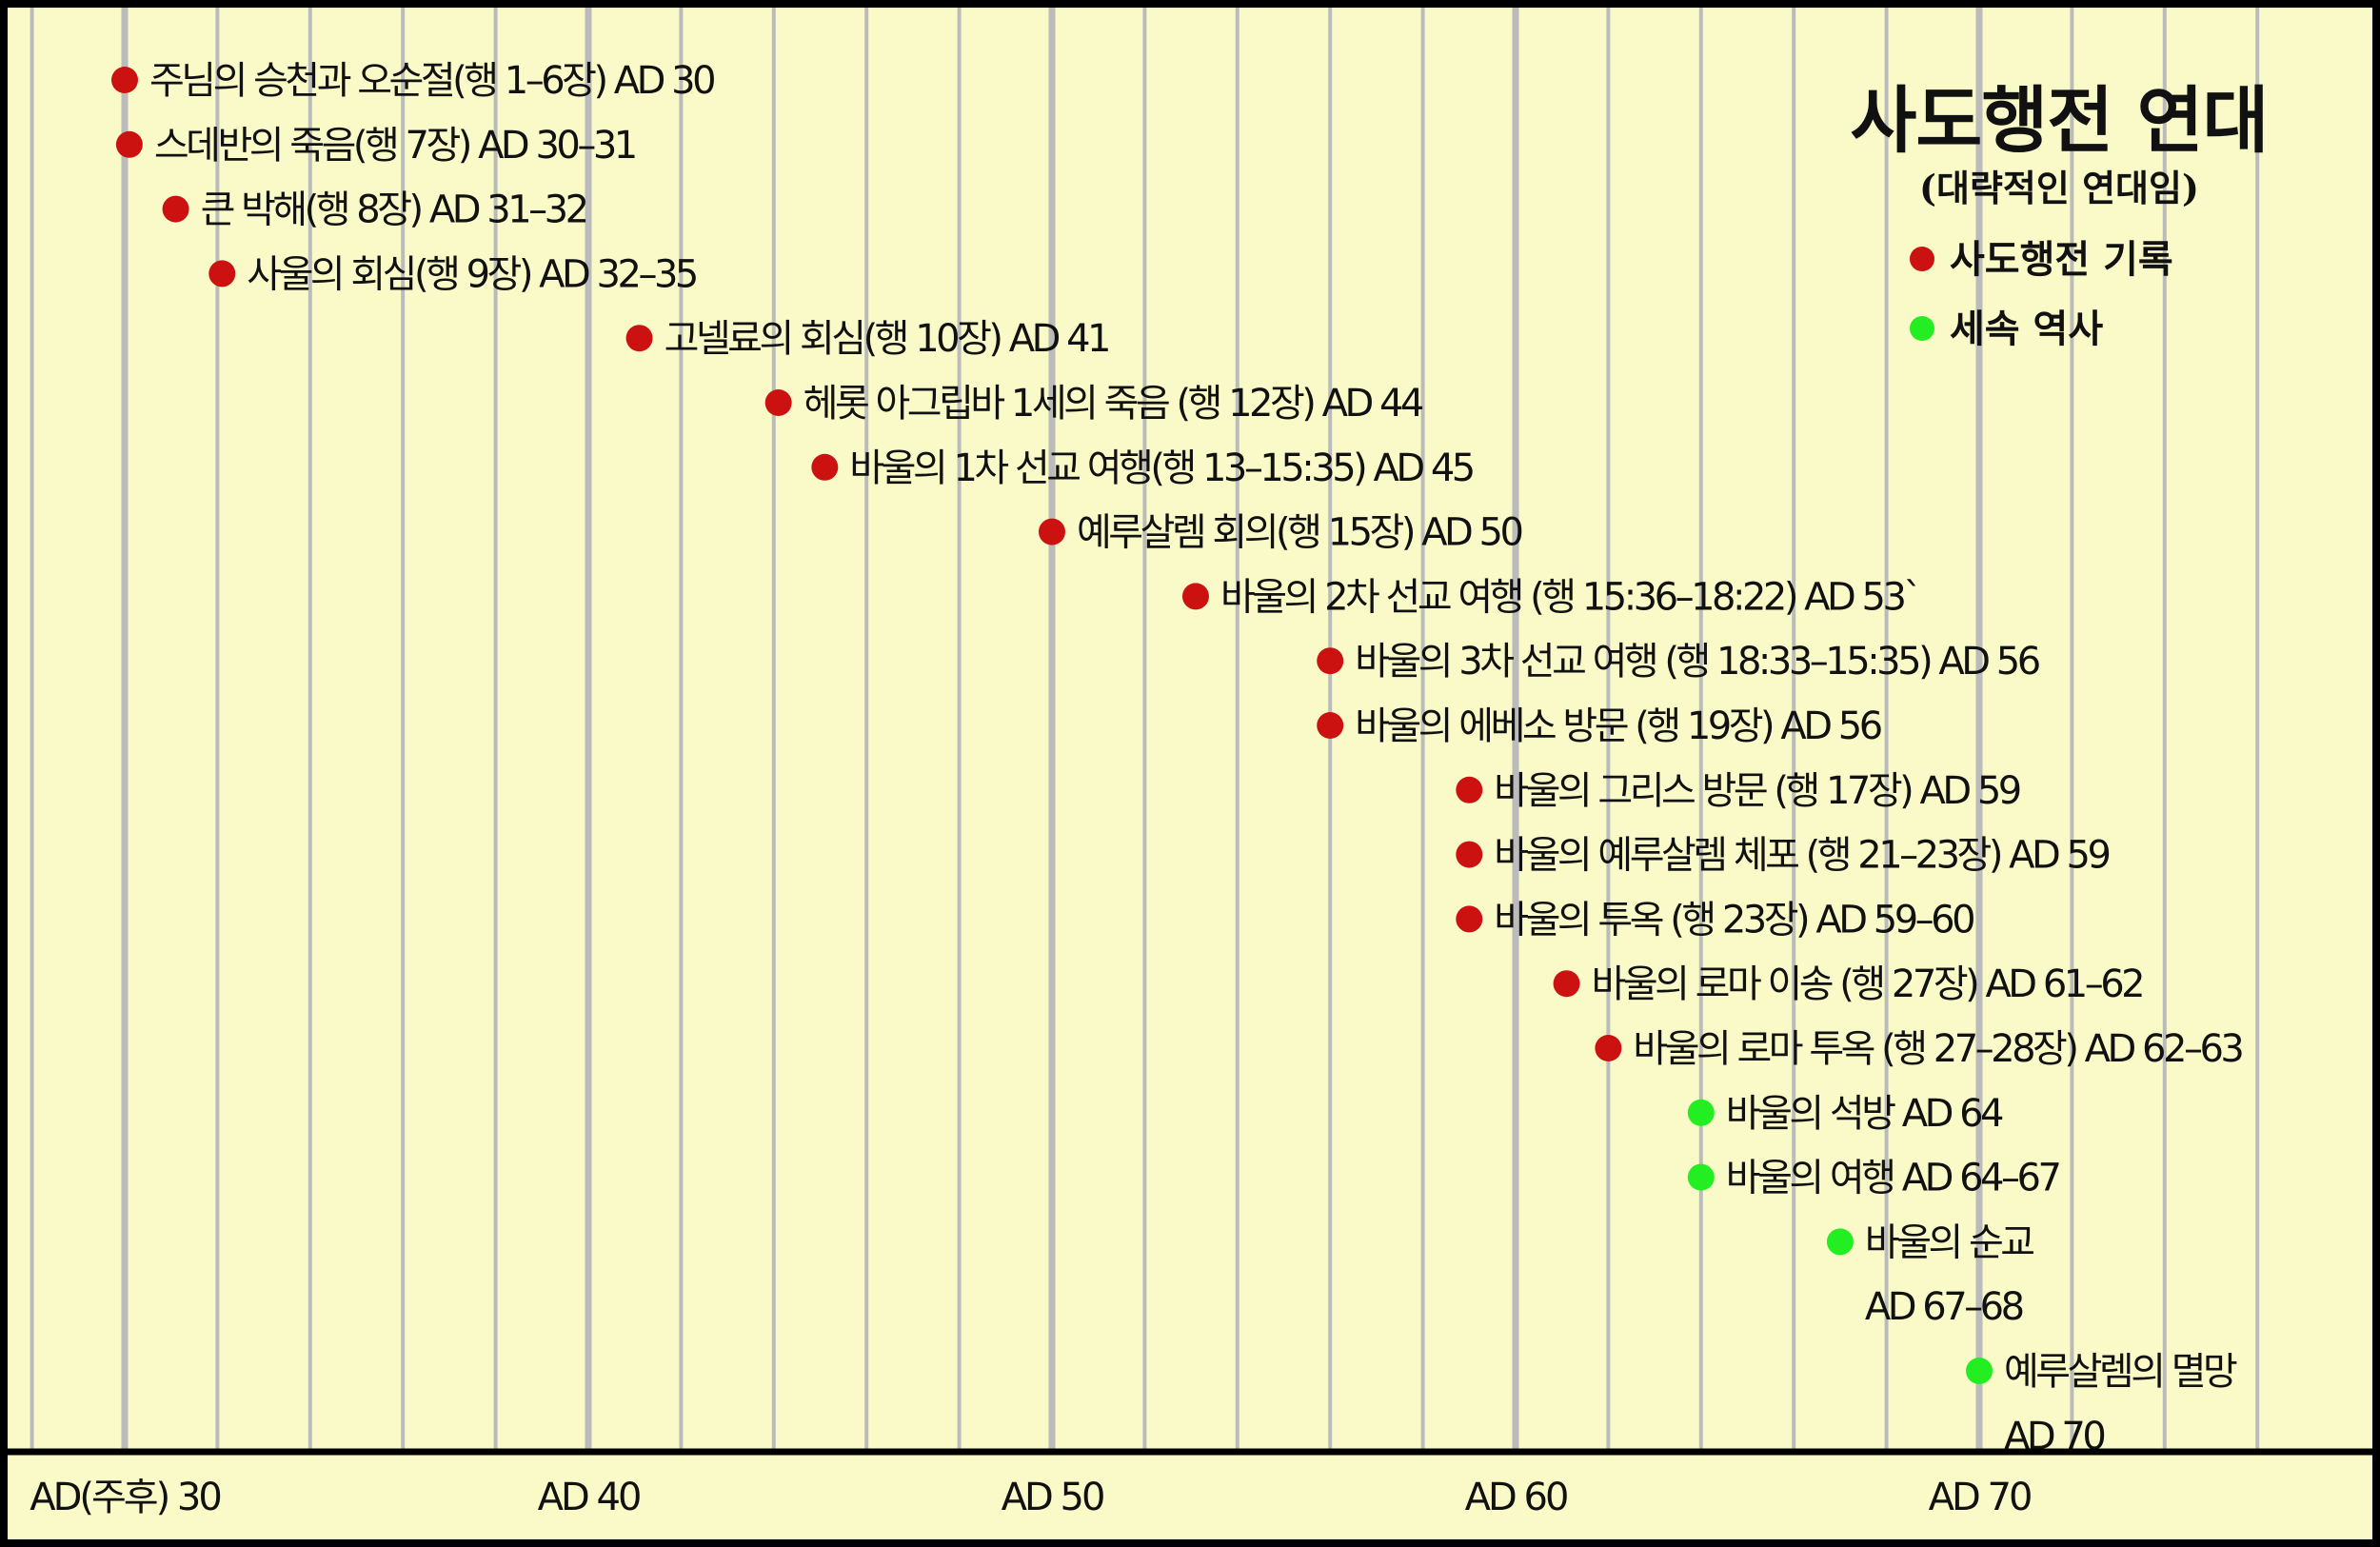  Describe the element at coordinates (1516, 1497) in the screenshot. I see `x-tick-label: AD 60` at that location.